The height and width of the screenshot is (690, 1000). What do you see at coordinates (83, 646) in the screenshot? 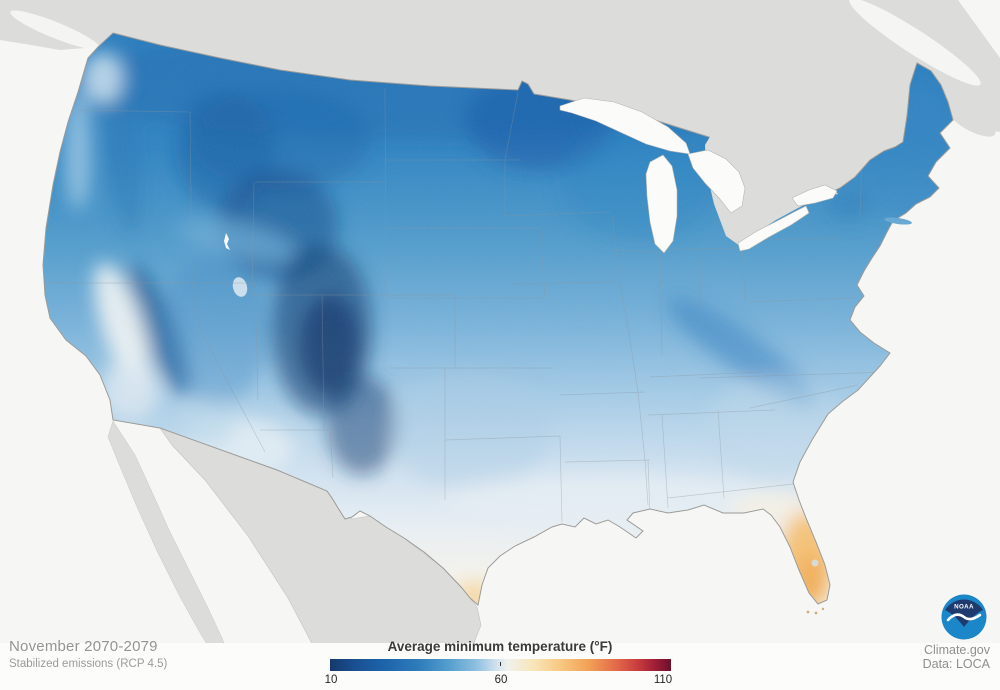
I see `map-period-label: November 2070-2079` at bounding box center [83, 646].